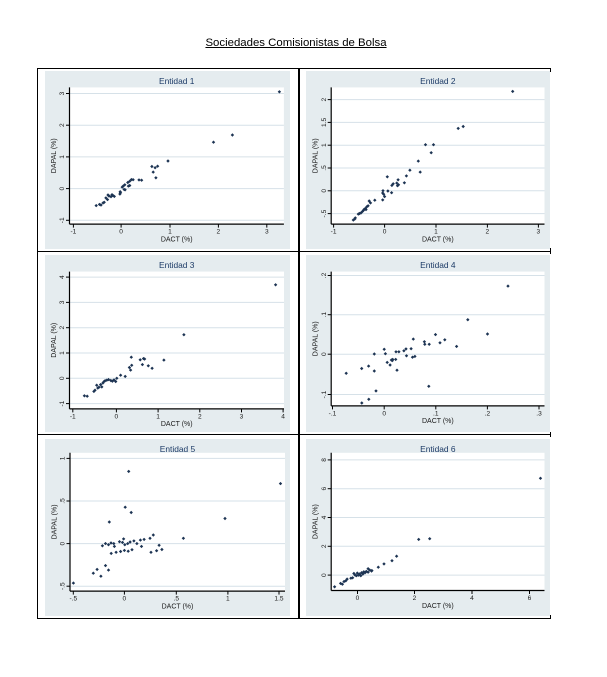  I want to click on svg-text: Entidad 1, so click(177, 81).